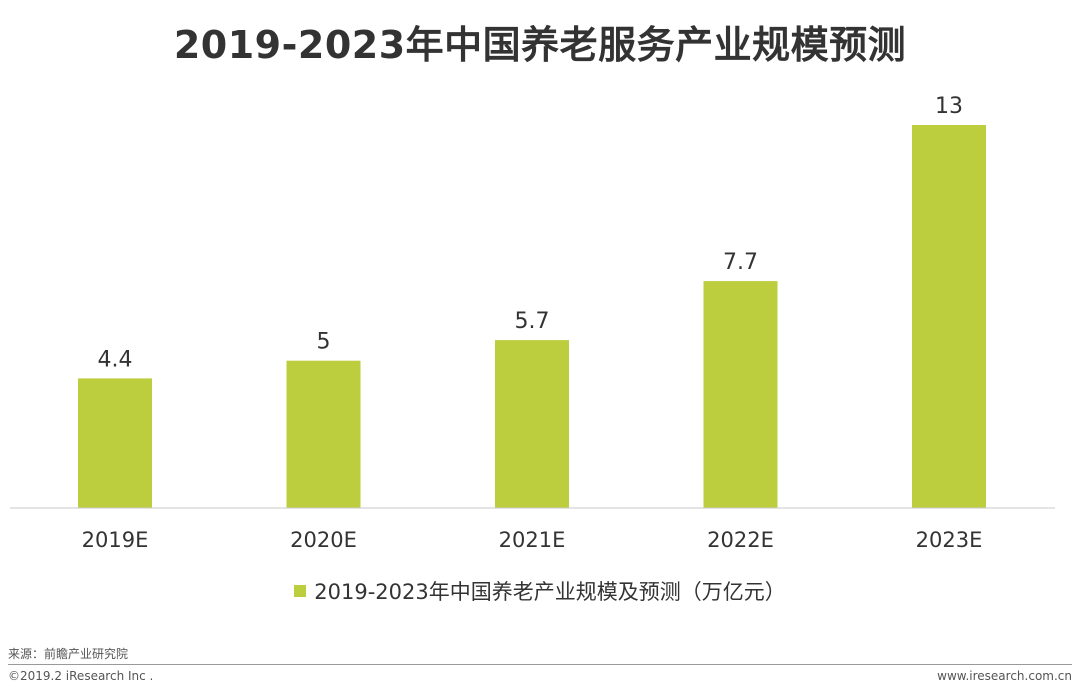 The height and width of the screenshot is (692, 1080). What do you see at coordinates (740, 540) in the screenshot?
I see `tick-label-2022E: 2022E` at bounding box center [740, 540].